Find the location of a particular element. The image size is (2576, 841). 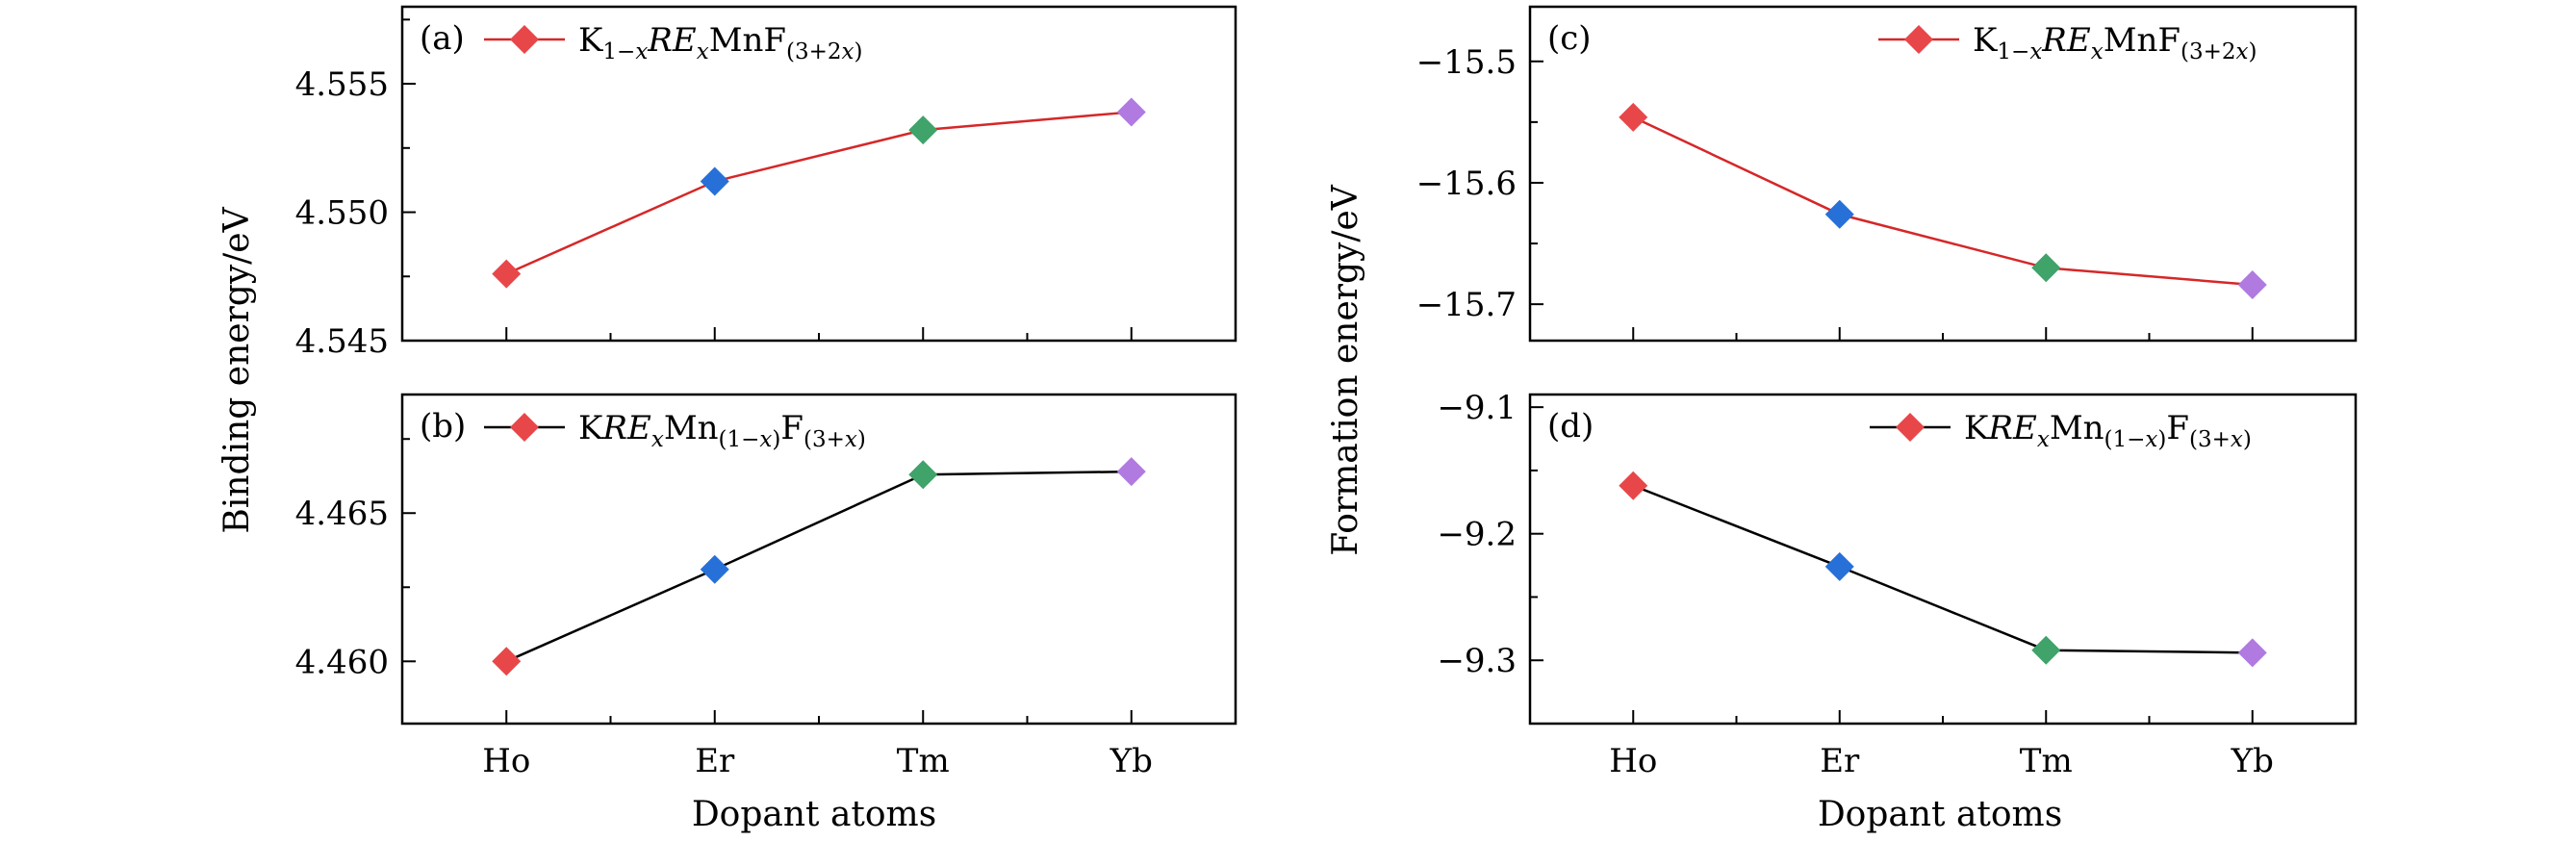

left-x-axis-title: Dopant atoms is located at coordinates (814, 814).